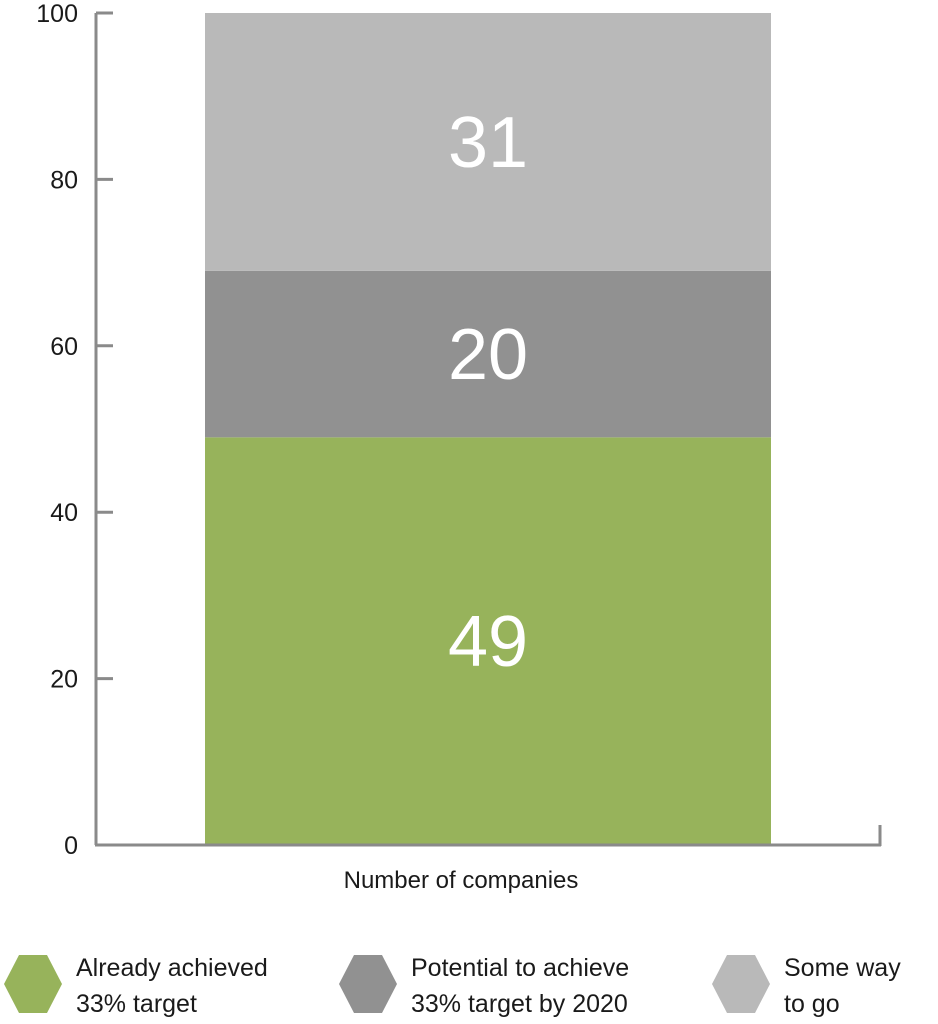 The image size is (938, 1024). What do you see at coordinates (172, 968) in the screenshot?
I see `legend-label-line1: Already achieved` at bounding box center [172, 968].